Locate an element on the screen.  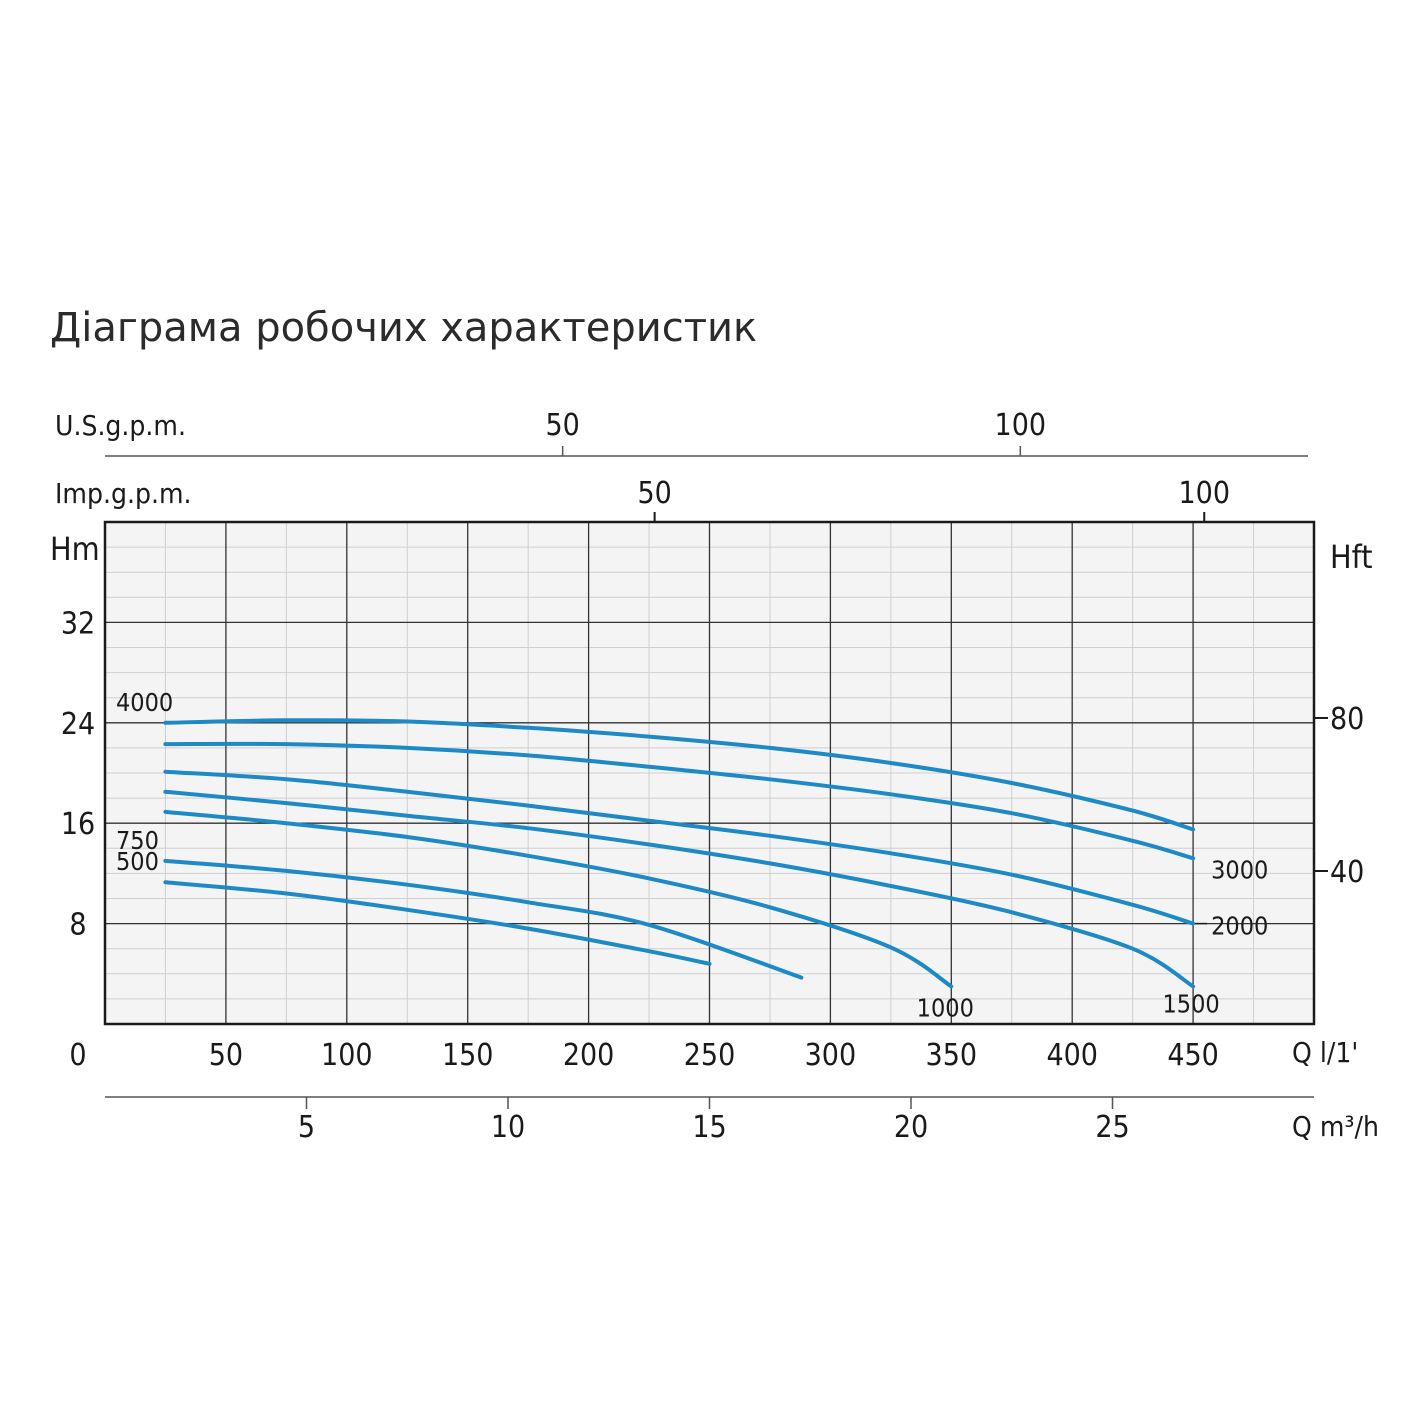
left-tick-label: 24 is located at coordinates (78, 724).